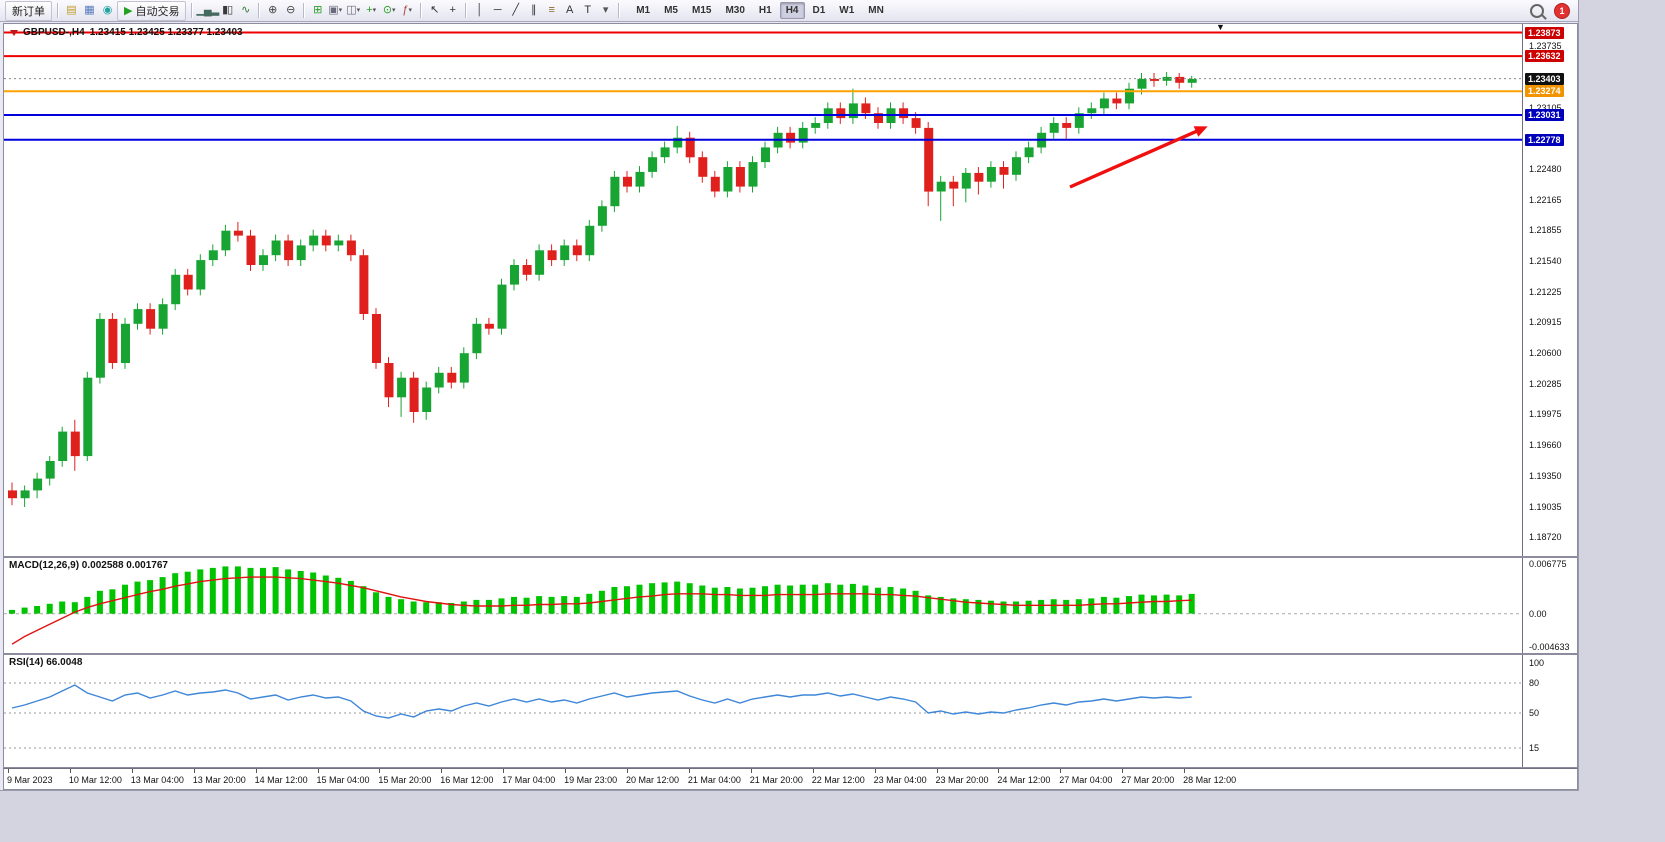 This screenshot has height=842, width=1665. Describe the element at coordinates (28, 10) in the screenshot. I see `new-order-button: 新订单` at that location.